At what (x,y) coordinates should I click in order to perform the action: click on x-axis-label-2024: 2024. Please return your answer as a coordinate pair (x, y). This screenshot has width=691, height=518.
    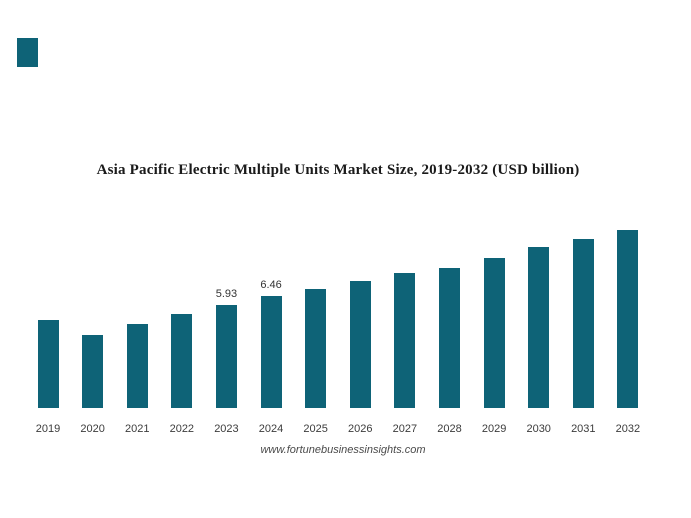
    Looking at the image, I should click on (271, 429).